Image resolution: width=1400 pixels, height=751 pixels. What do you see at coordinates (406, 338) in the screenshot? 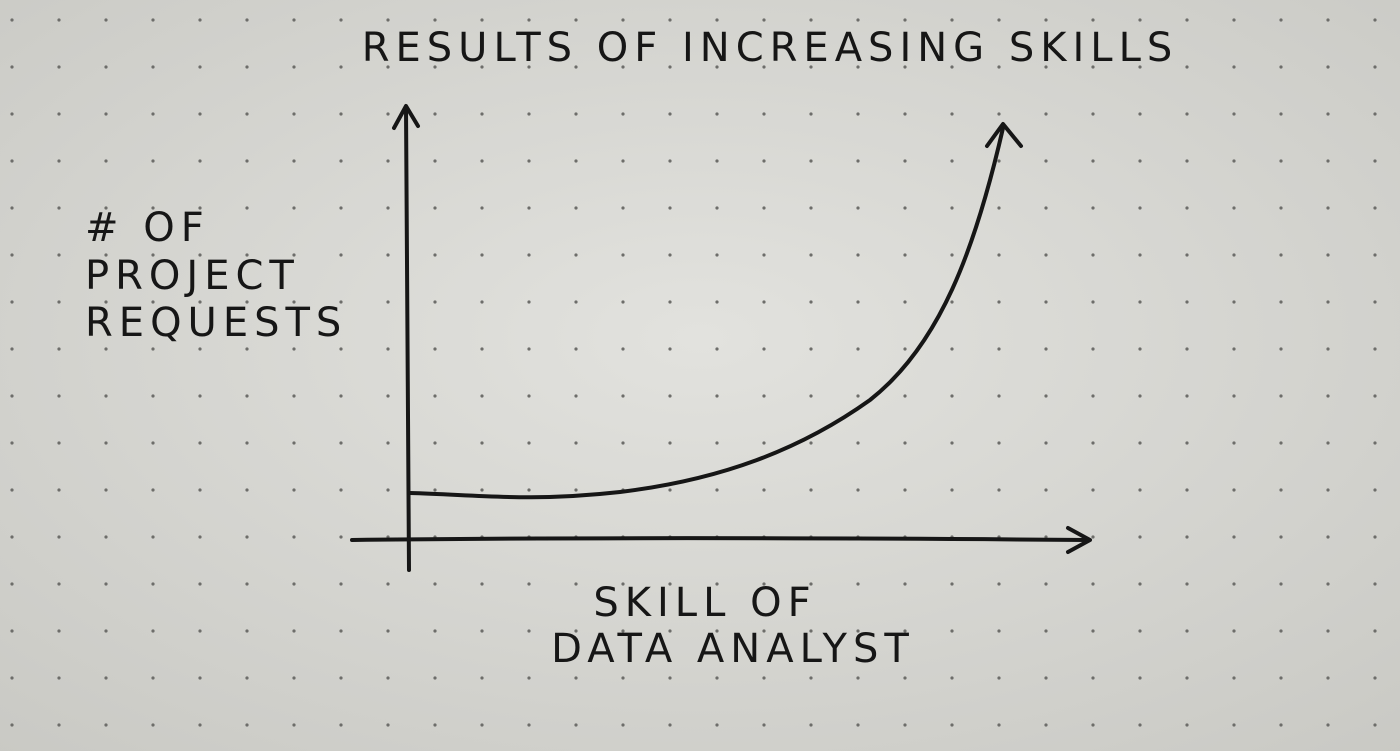
I see `y-axis` at bounding box center [406, 338].